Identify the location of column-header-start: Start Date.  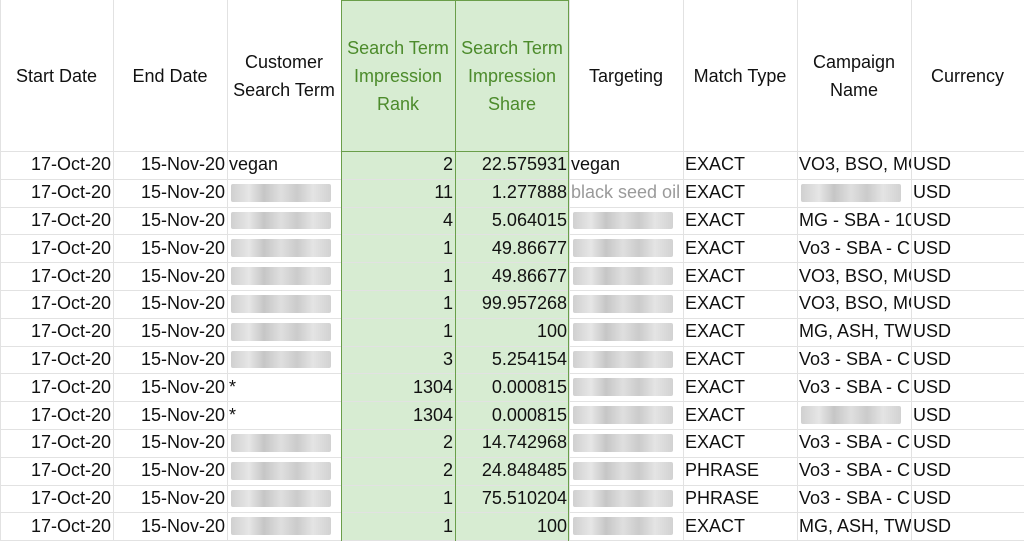
(56, 75).